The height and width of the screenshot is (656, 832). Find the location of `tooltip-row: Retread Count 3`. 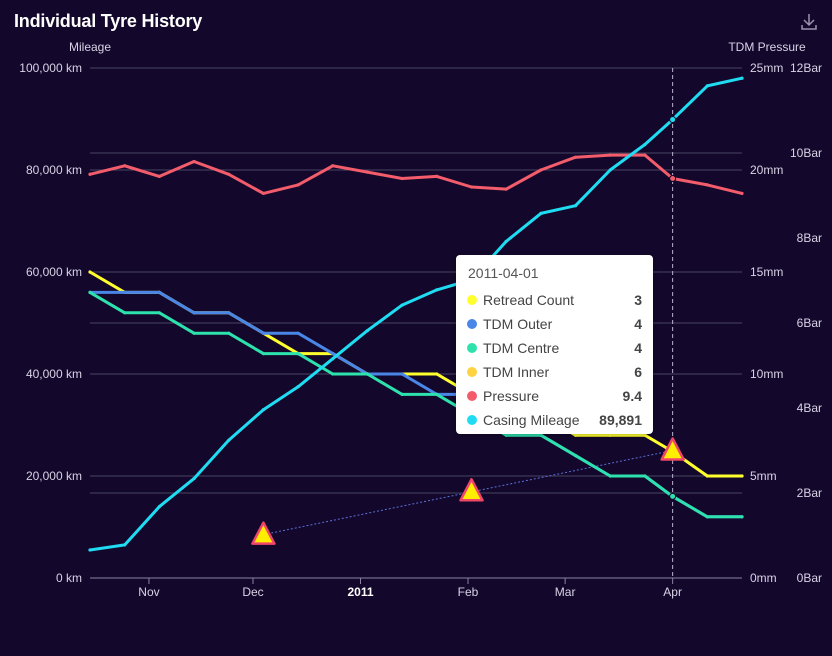

tooltip-row: Retread Count 3 is located at coordinates (554, 300).